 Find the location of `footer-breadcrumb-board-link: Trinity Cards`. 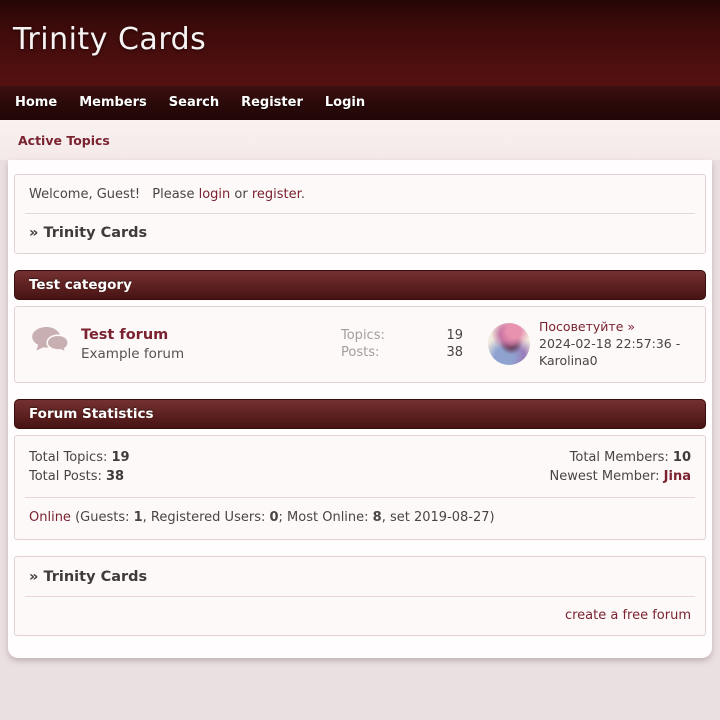

footer-breadcrumb-board-link: Trinity Cards is located at coordinates (95, 576).